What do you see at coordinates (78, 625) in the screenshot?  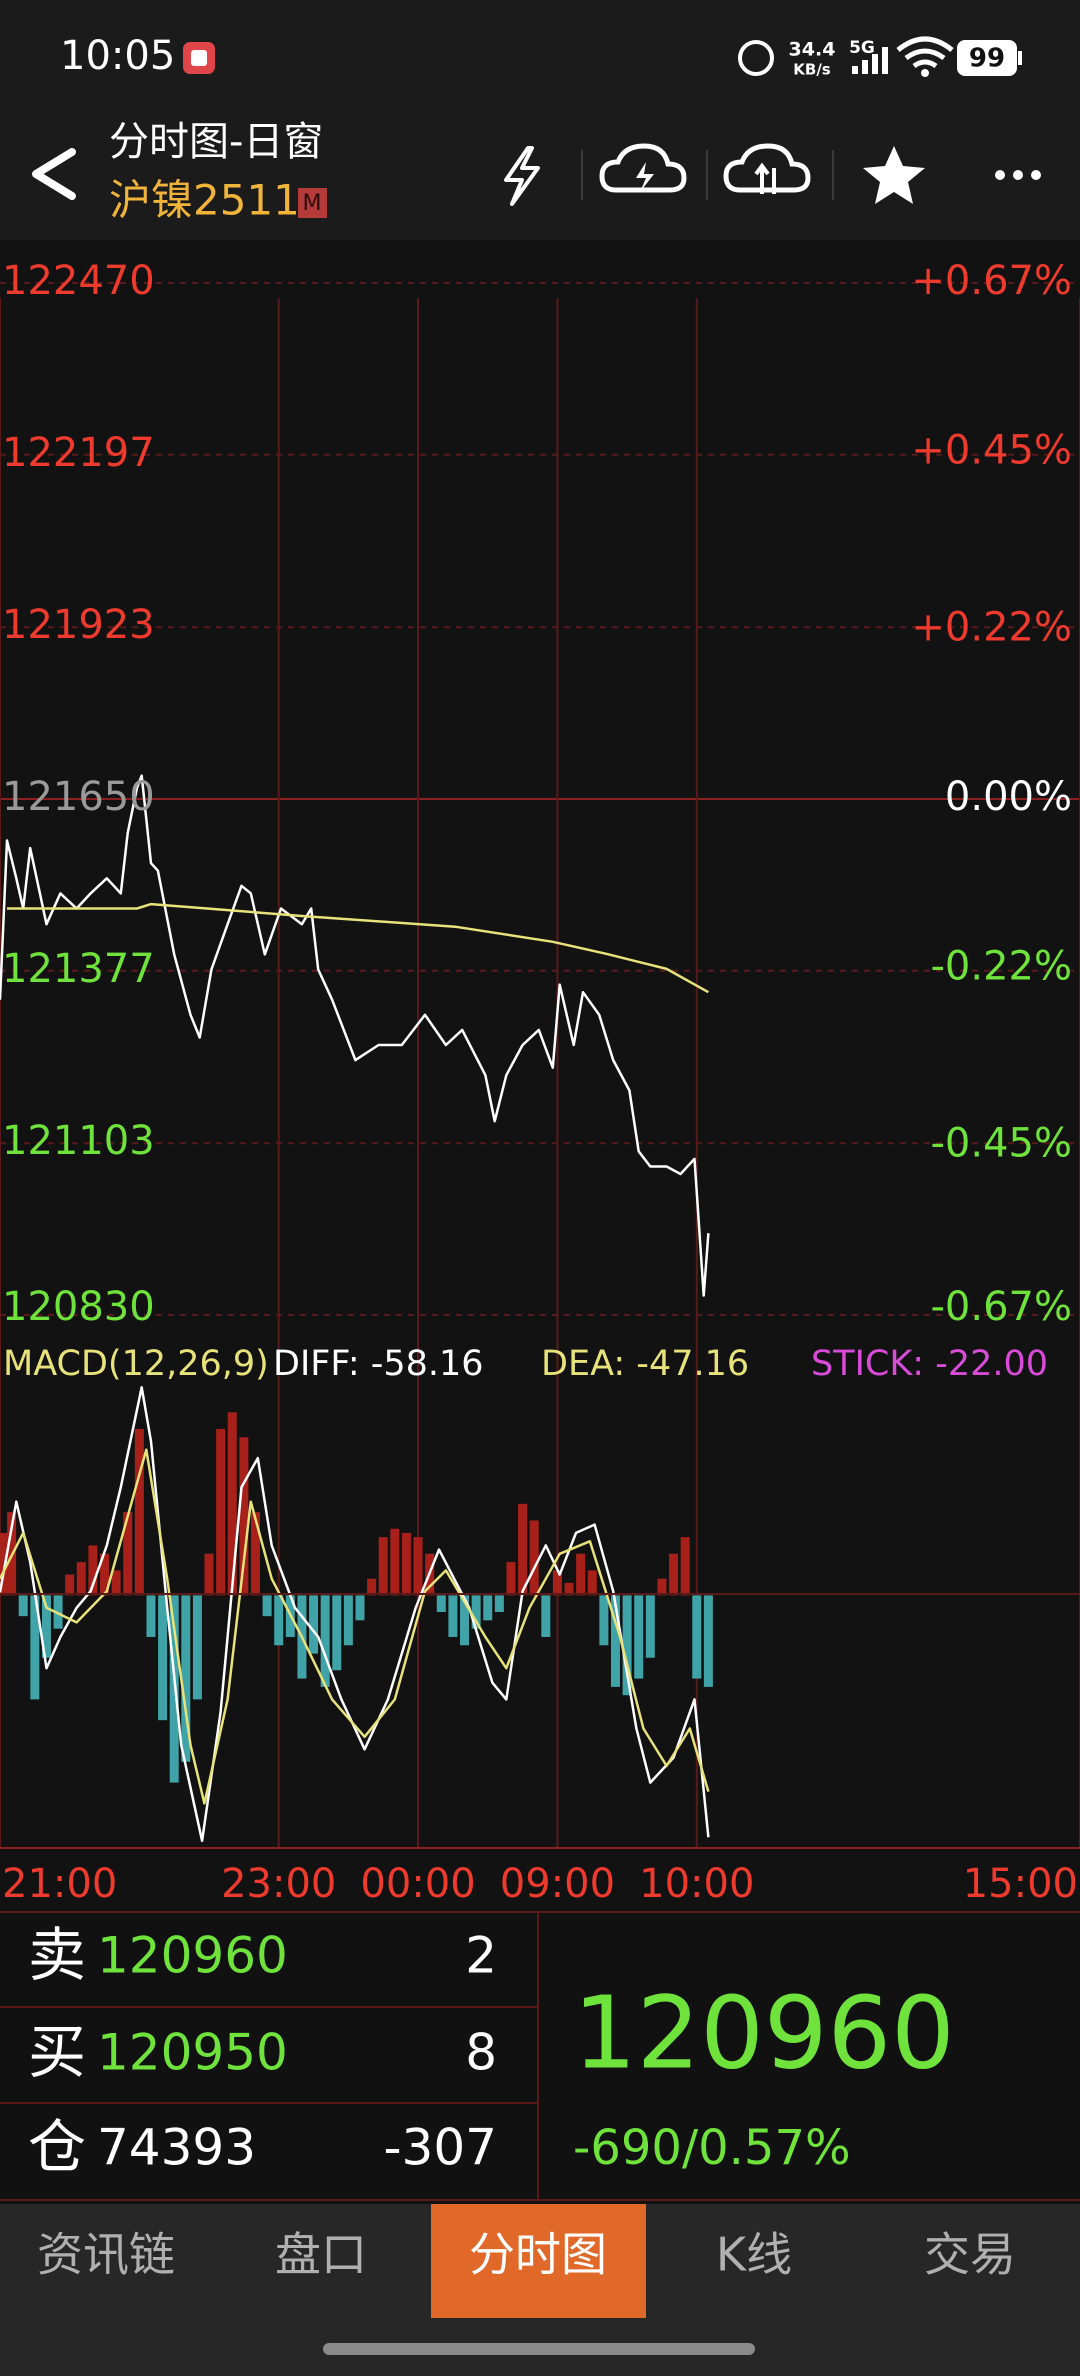 I see `y-tick-label: 121923` at bounding box center [78, 625].